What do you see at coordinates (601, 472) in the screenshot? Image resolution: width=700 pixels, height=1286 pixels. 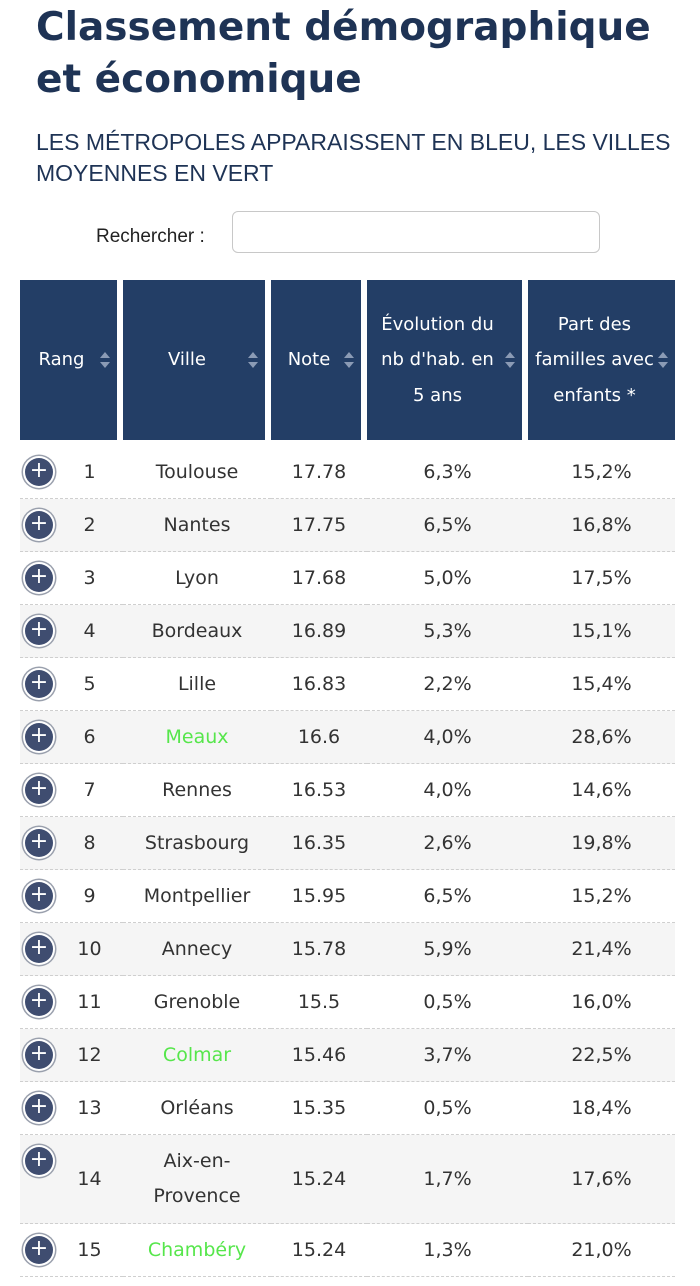 I see `familles-cell: 15,2%` at bounding box center [601, 472].